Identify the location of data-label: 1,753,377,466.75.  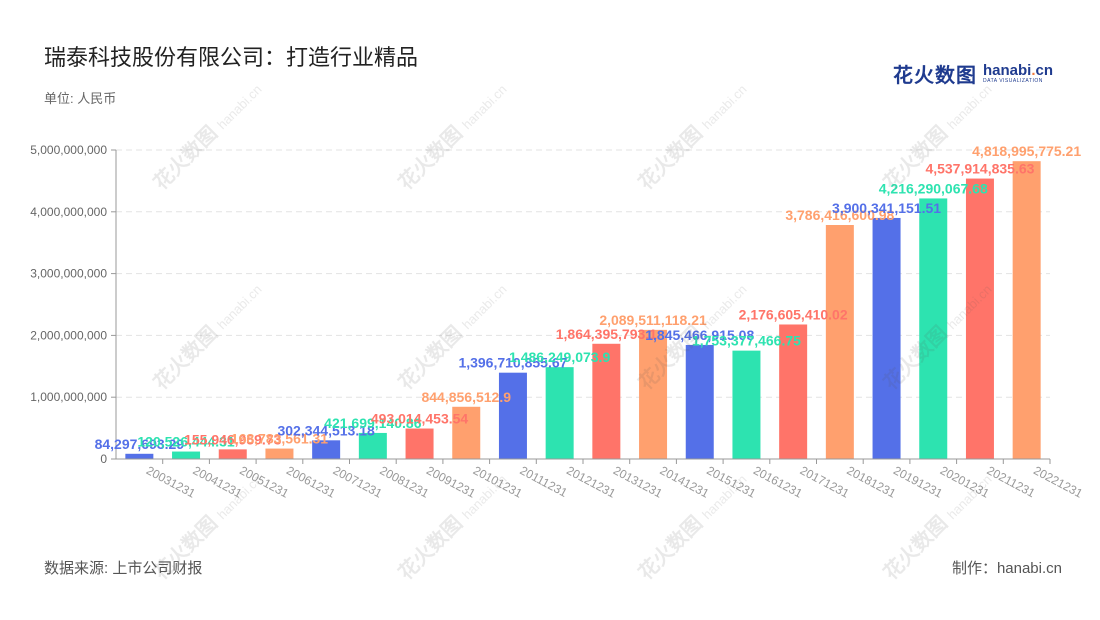
(746, 341).